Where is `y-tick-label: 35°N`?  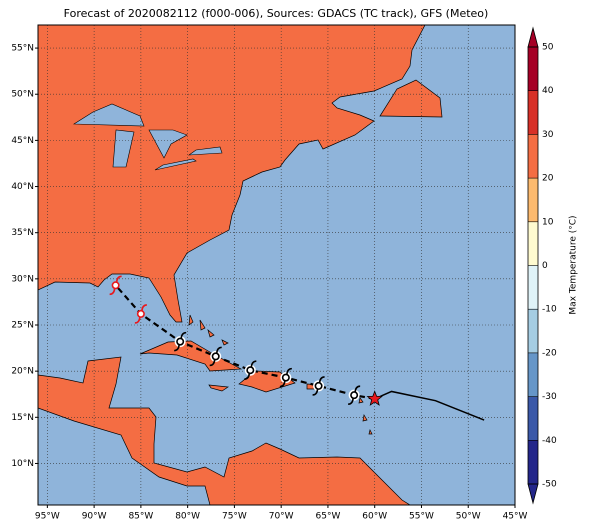 y-tick-label: 35°N is located at coordinates (22, 233).